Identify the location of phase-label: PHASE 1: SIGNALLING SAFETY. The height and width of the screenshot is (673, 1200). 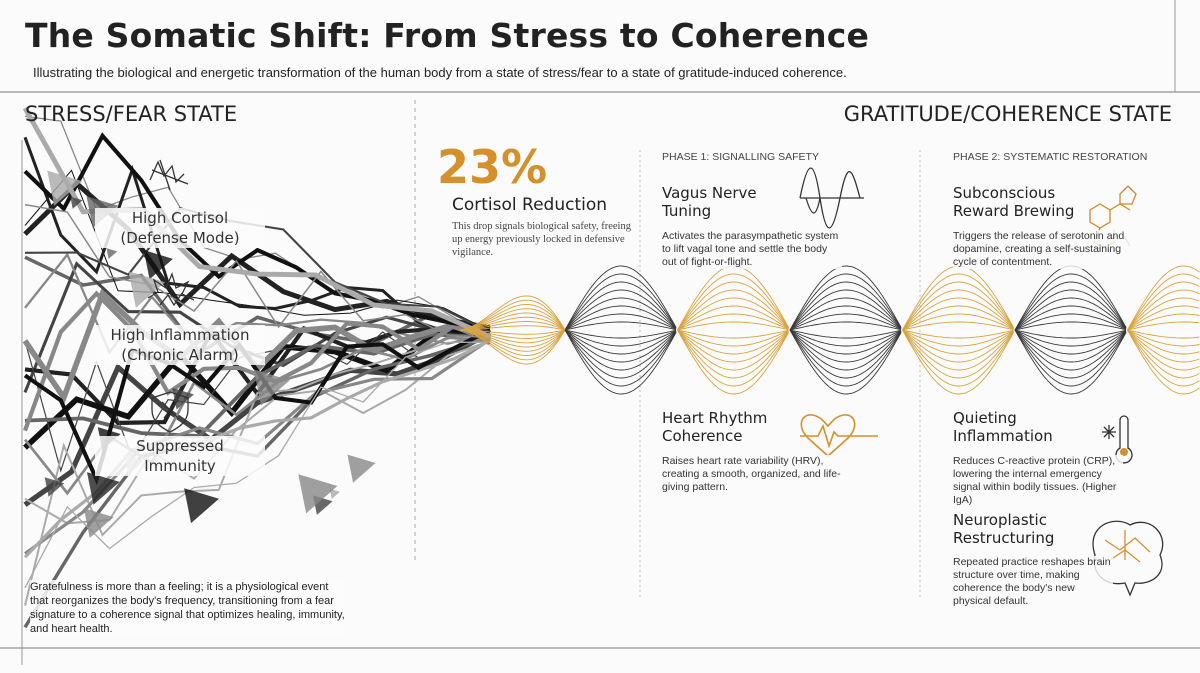
(740, 157).